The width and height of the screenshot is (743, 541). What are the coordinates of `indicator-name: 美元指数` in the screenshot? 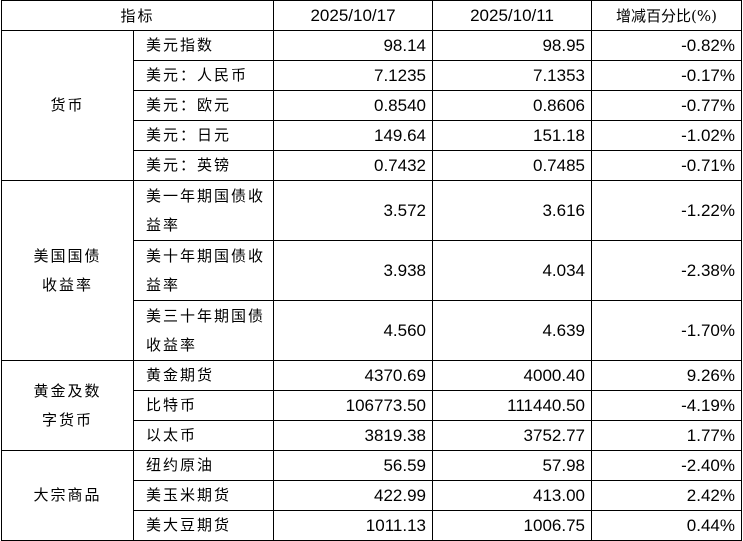 It's located at (203, 45).